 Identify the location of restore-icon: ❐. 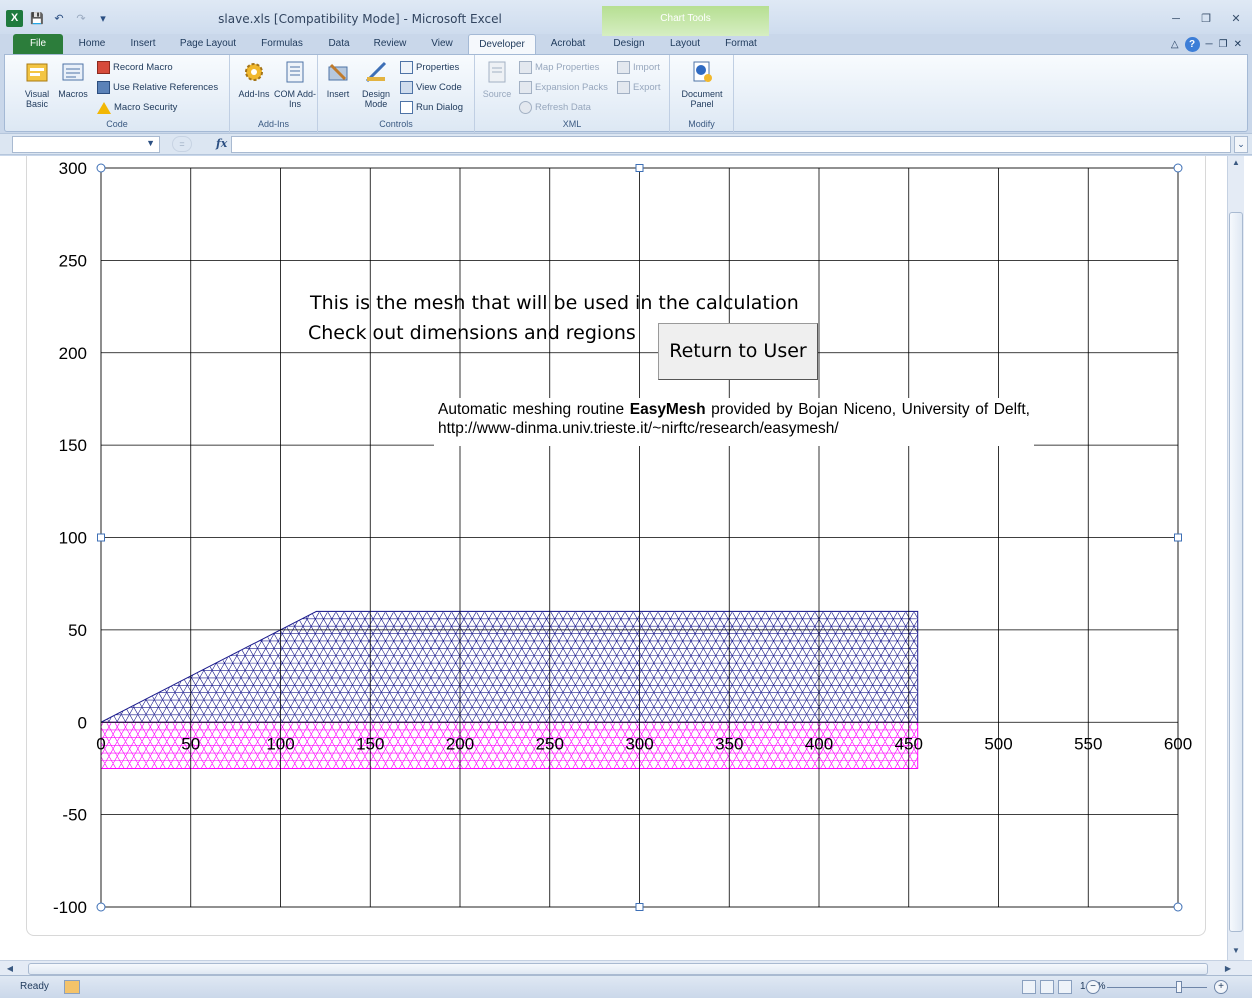
(1206, 19).